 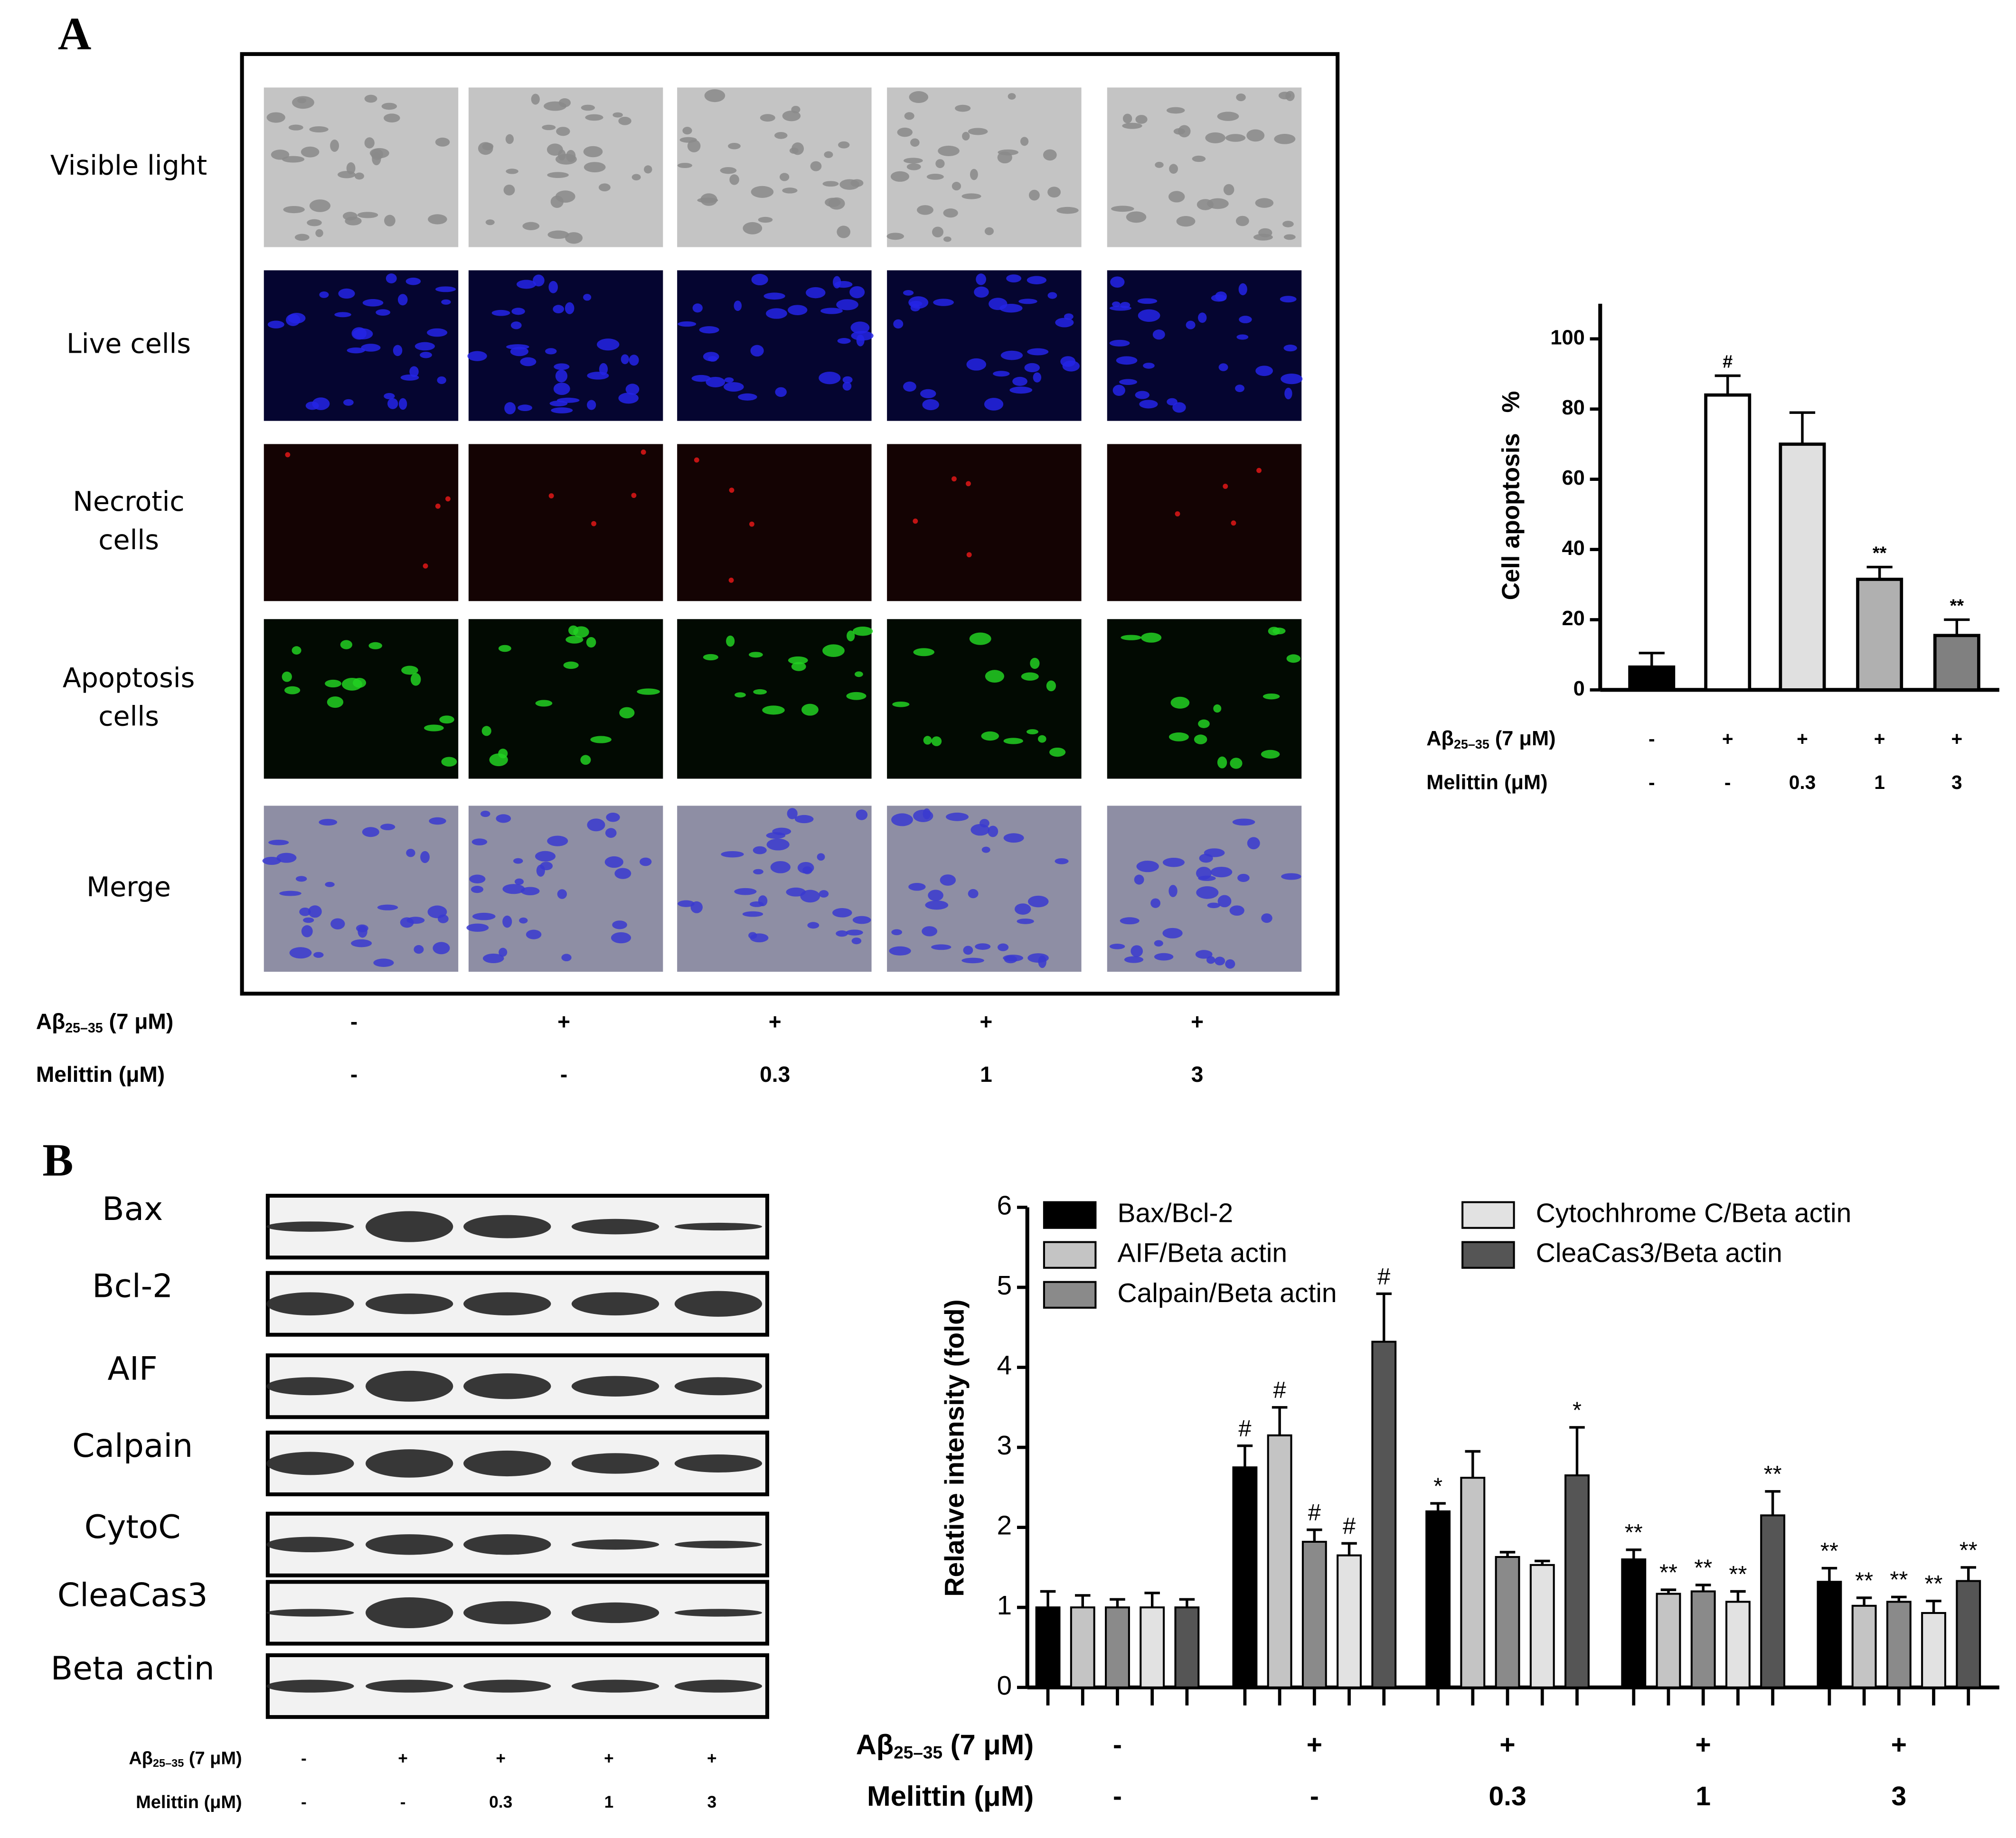 What do you see at coordinates (1471, 744) in the screenshot?
I see `label-part: 25–35` at bounding box center [1471, 744].